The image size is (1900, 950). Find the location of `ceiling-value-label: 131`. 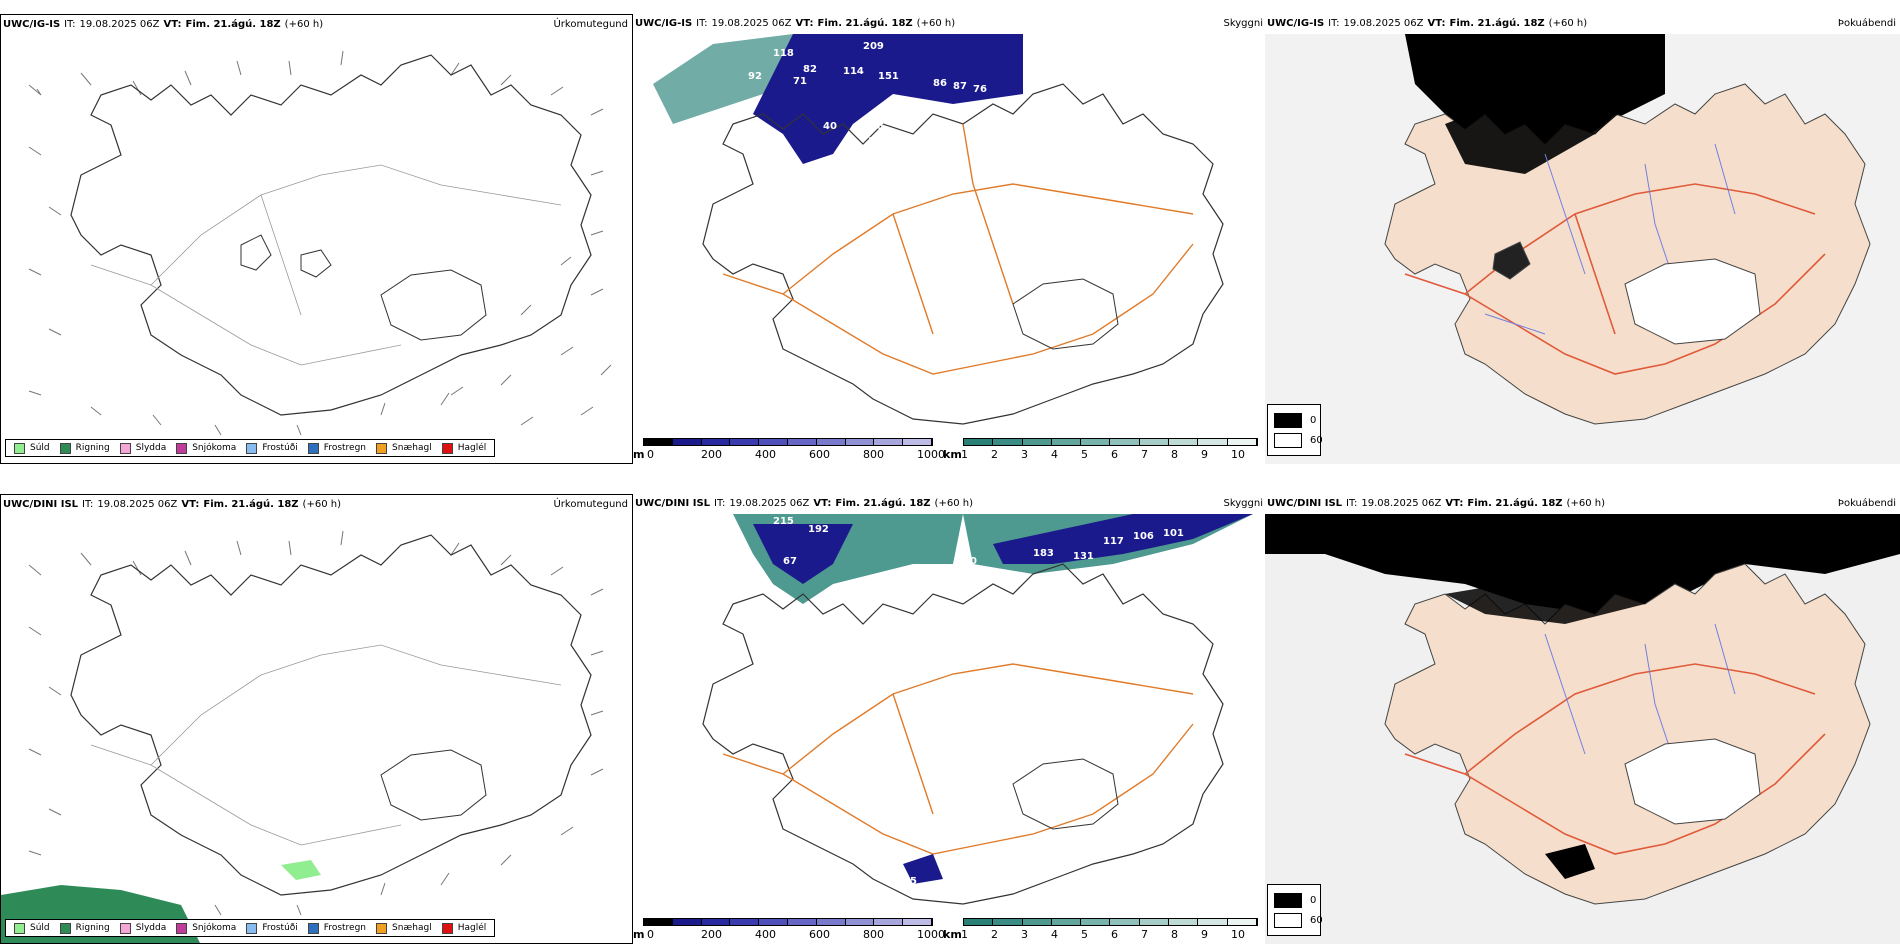

ceiling-value-label: 131 is located at coordinates (1083, 556).